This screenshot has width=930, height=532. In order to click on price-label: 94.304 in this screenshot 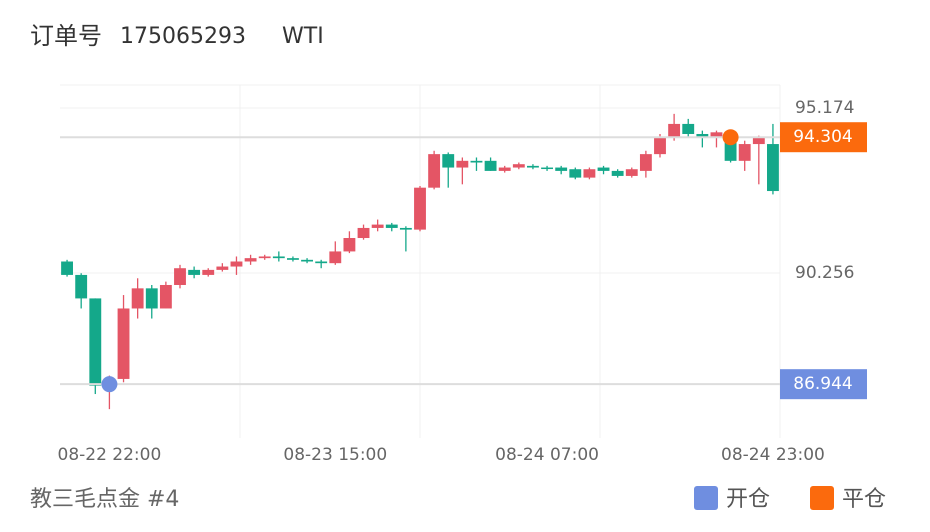, I will do `click(822, 137)`.